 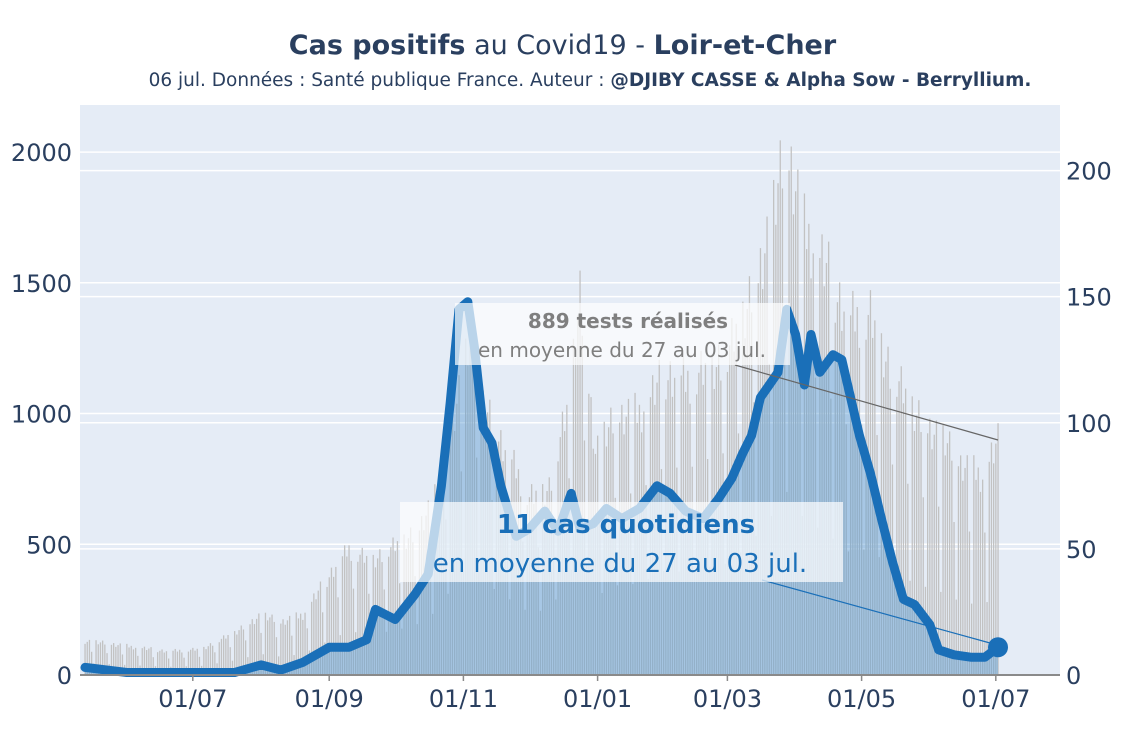 What do you see at coordinates (41, 414) in the screenshot?
I see `y-axis-left: 0 500 1000 1500 2000` at bounding box center [41, 414].